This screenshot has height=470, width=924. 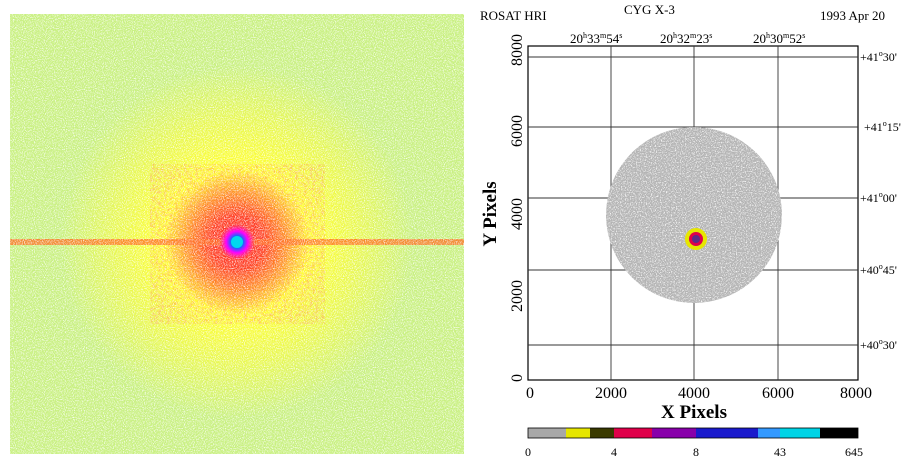 I want to click on x-tick-label: 4000, so click(x=694, y=393).